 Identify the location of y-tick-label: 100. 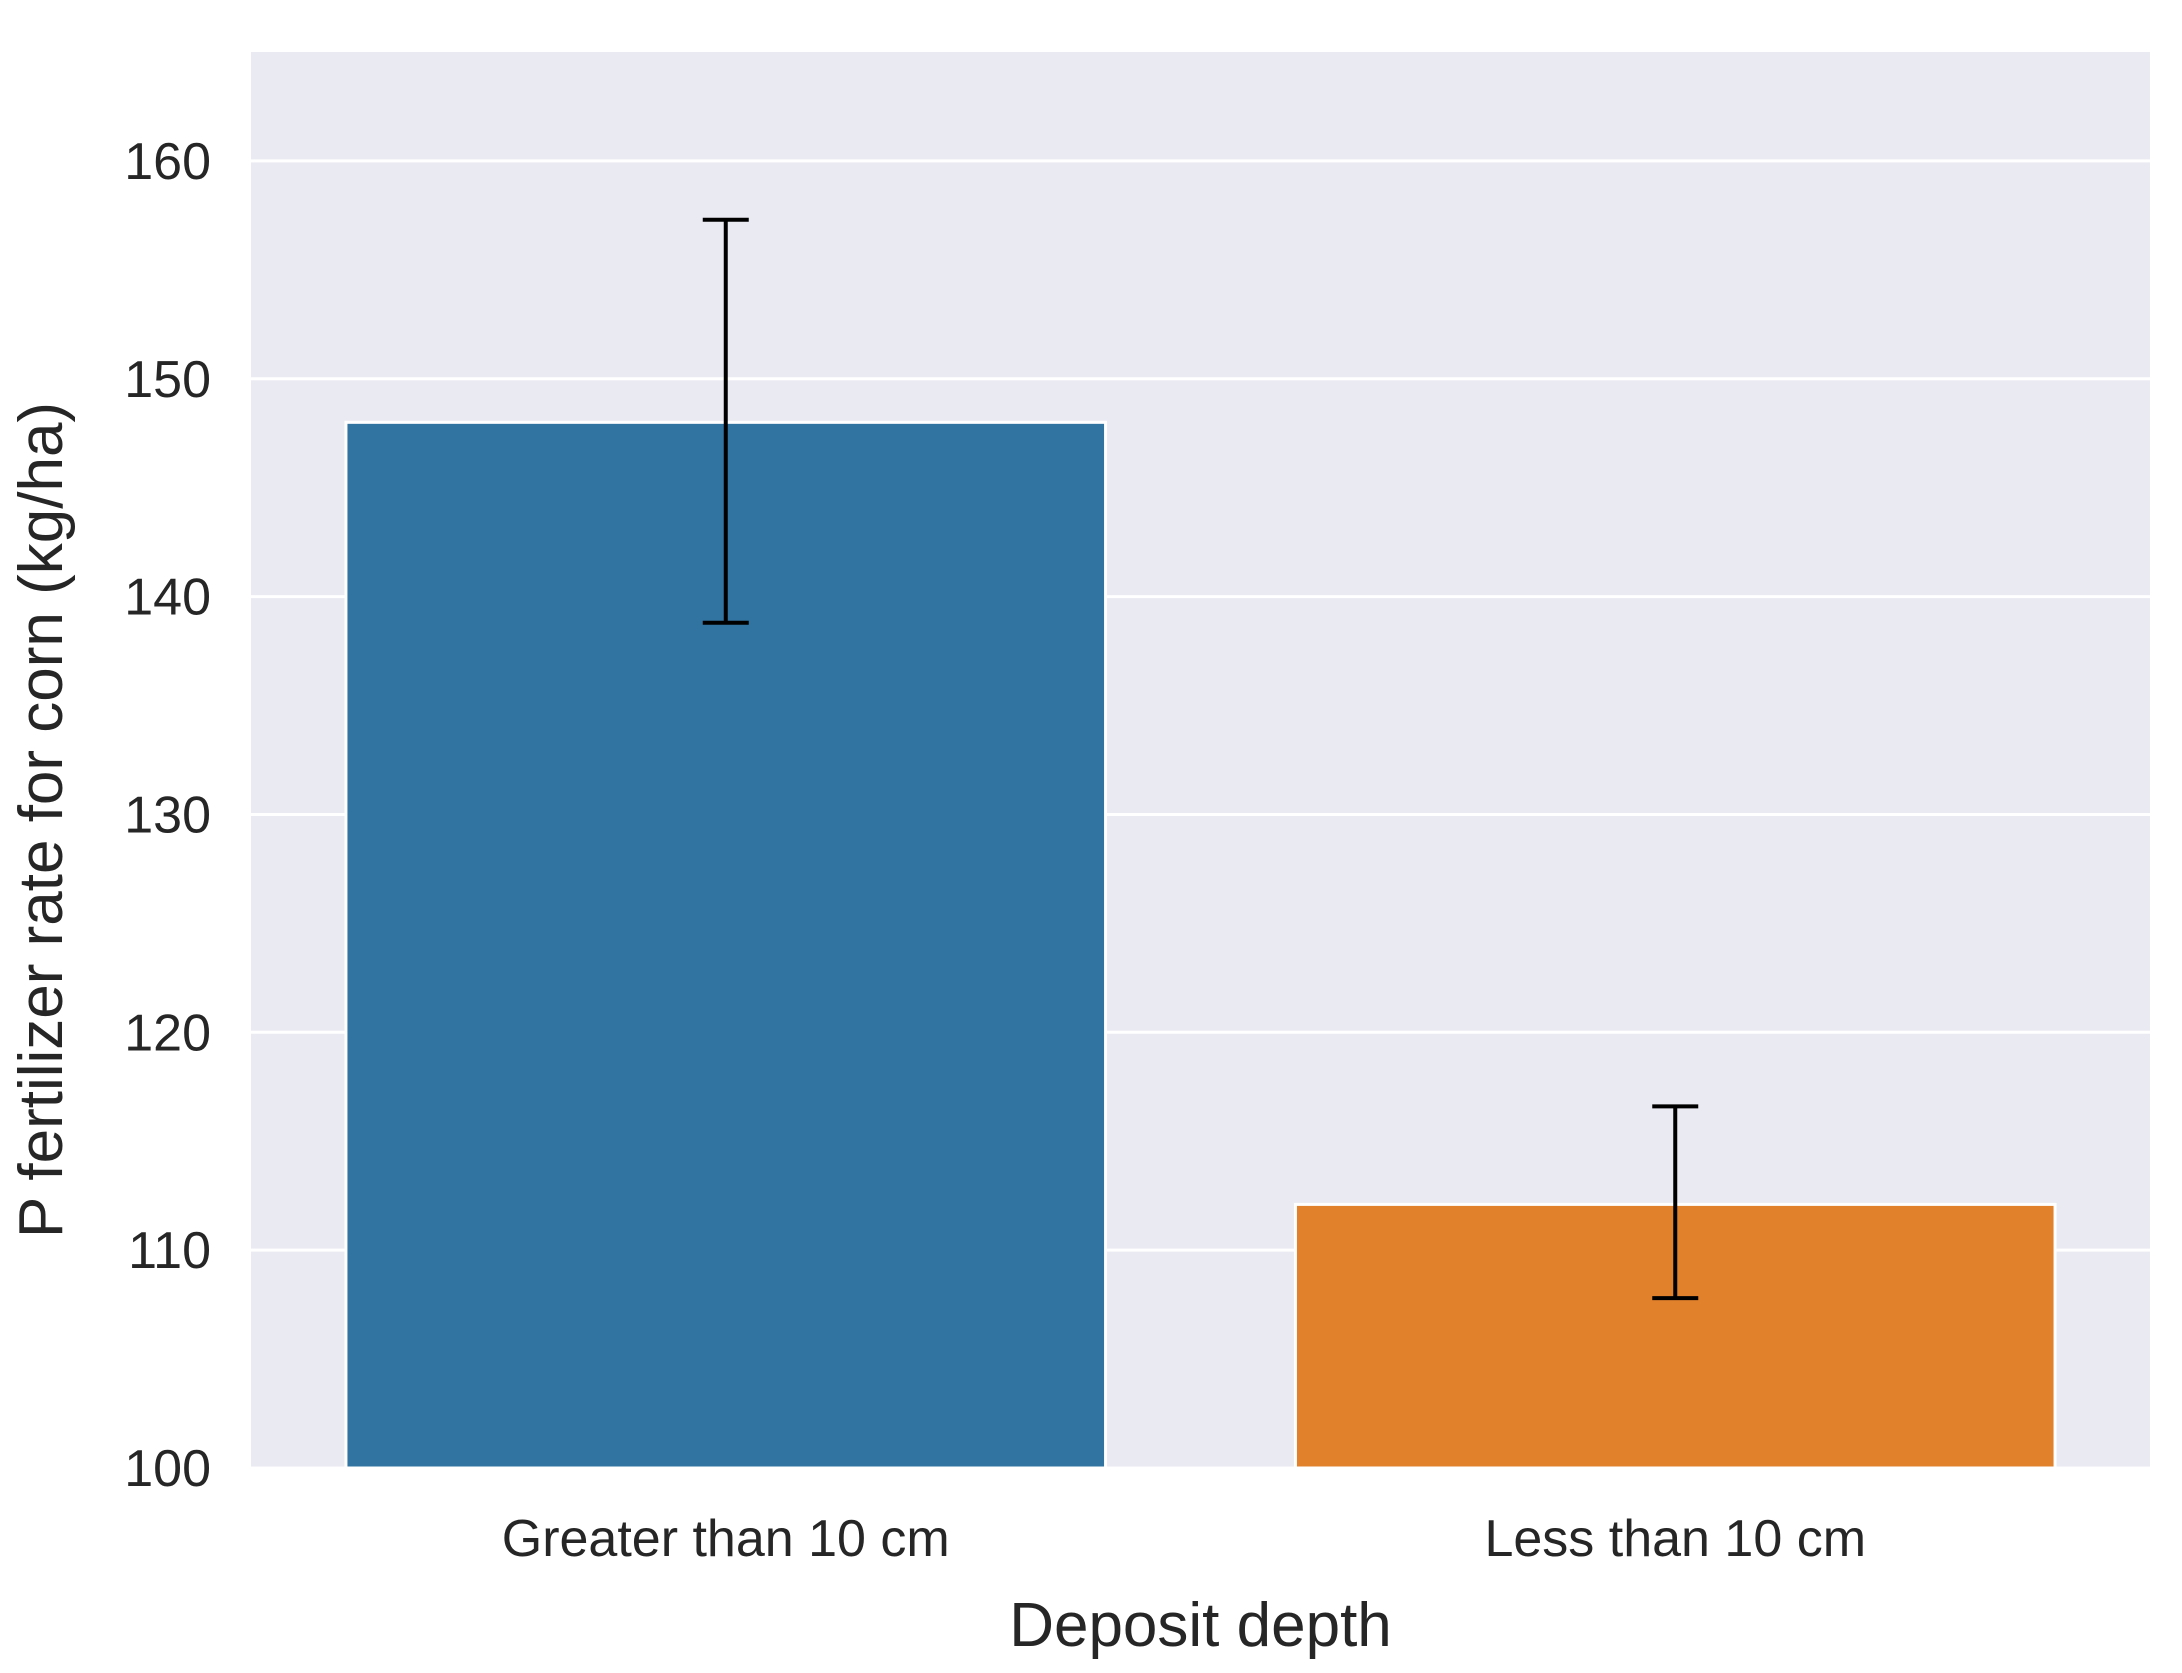
(167, 1469).